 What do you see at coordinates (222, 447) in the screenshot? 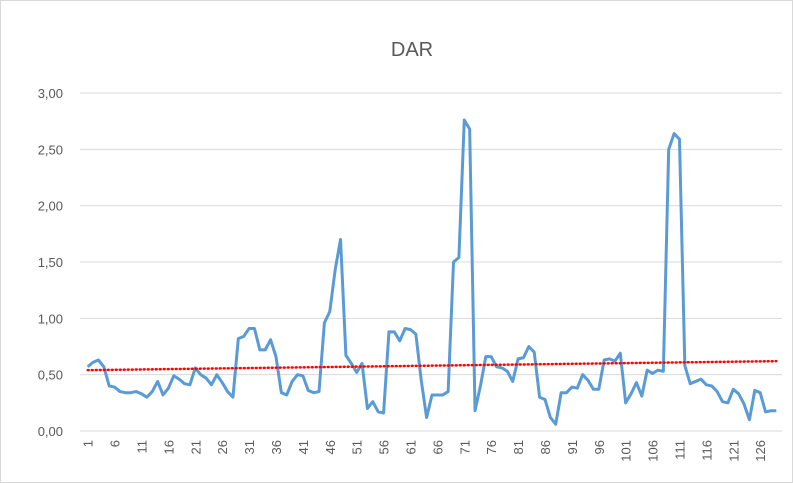
I see `x-tick-label: 26` at bounding box center [222, 447].